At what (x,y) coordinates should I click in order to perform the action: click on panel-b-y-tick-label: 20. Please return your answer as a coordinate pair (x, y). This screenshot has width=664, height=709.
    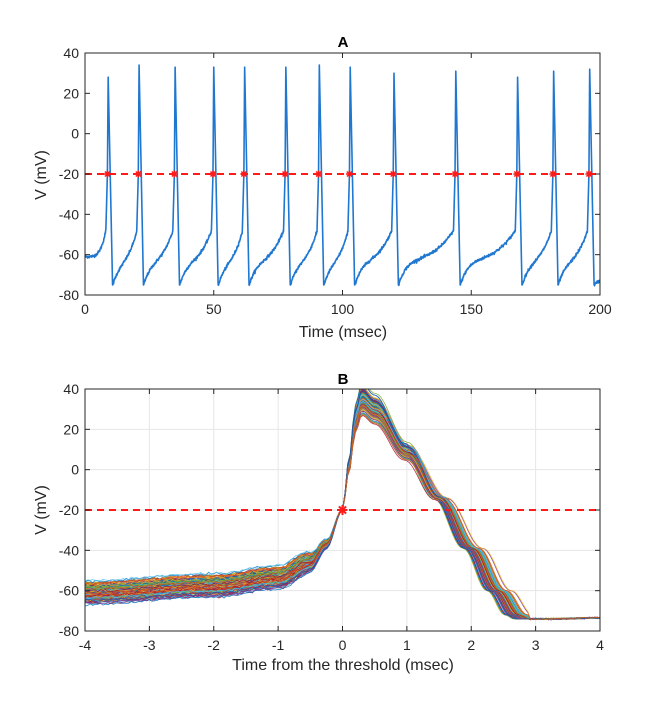
    Looking at the image, I should click on (71, 429).